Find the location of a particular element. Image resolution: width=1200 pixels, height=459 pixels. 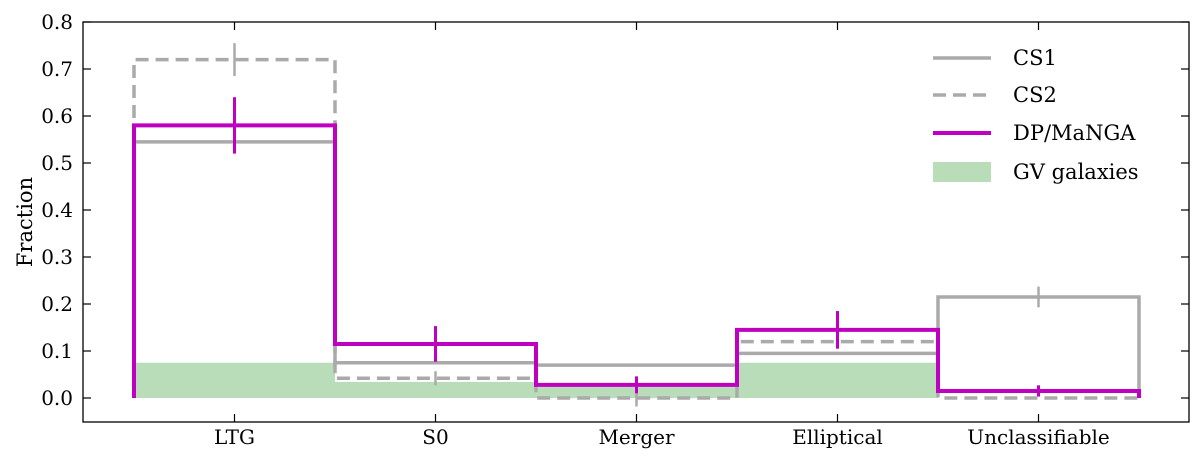

y-tick-label: 0.2 is located at coordinates (57, 304).